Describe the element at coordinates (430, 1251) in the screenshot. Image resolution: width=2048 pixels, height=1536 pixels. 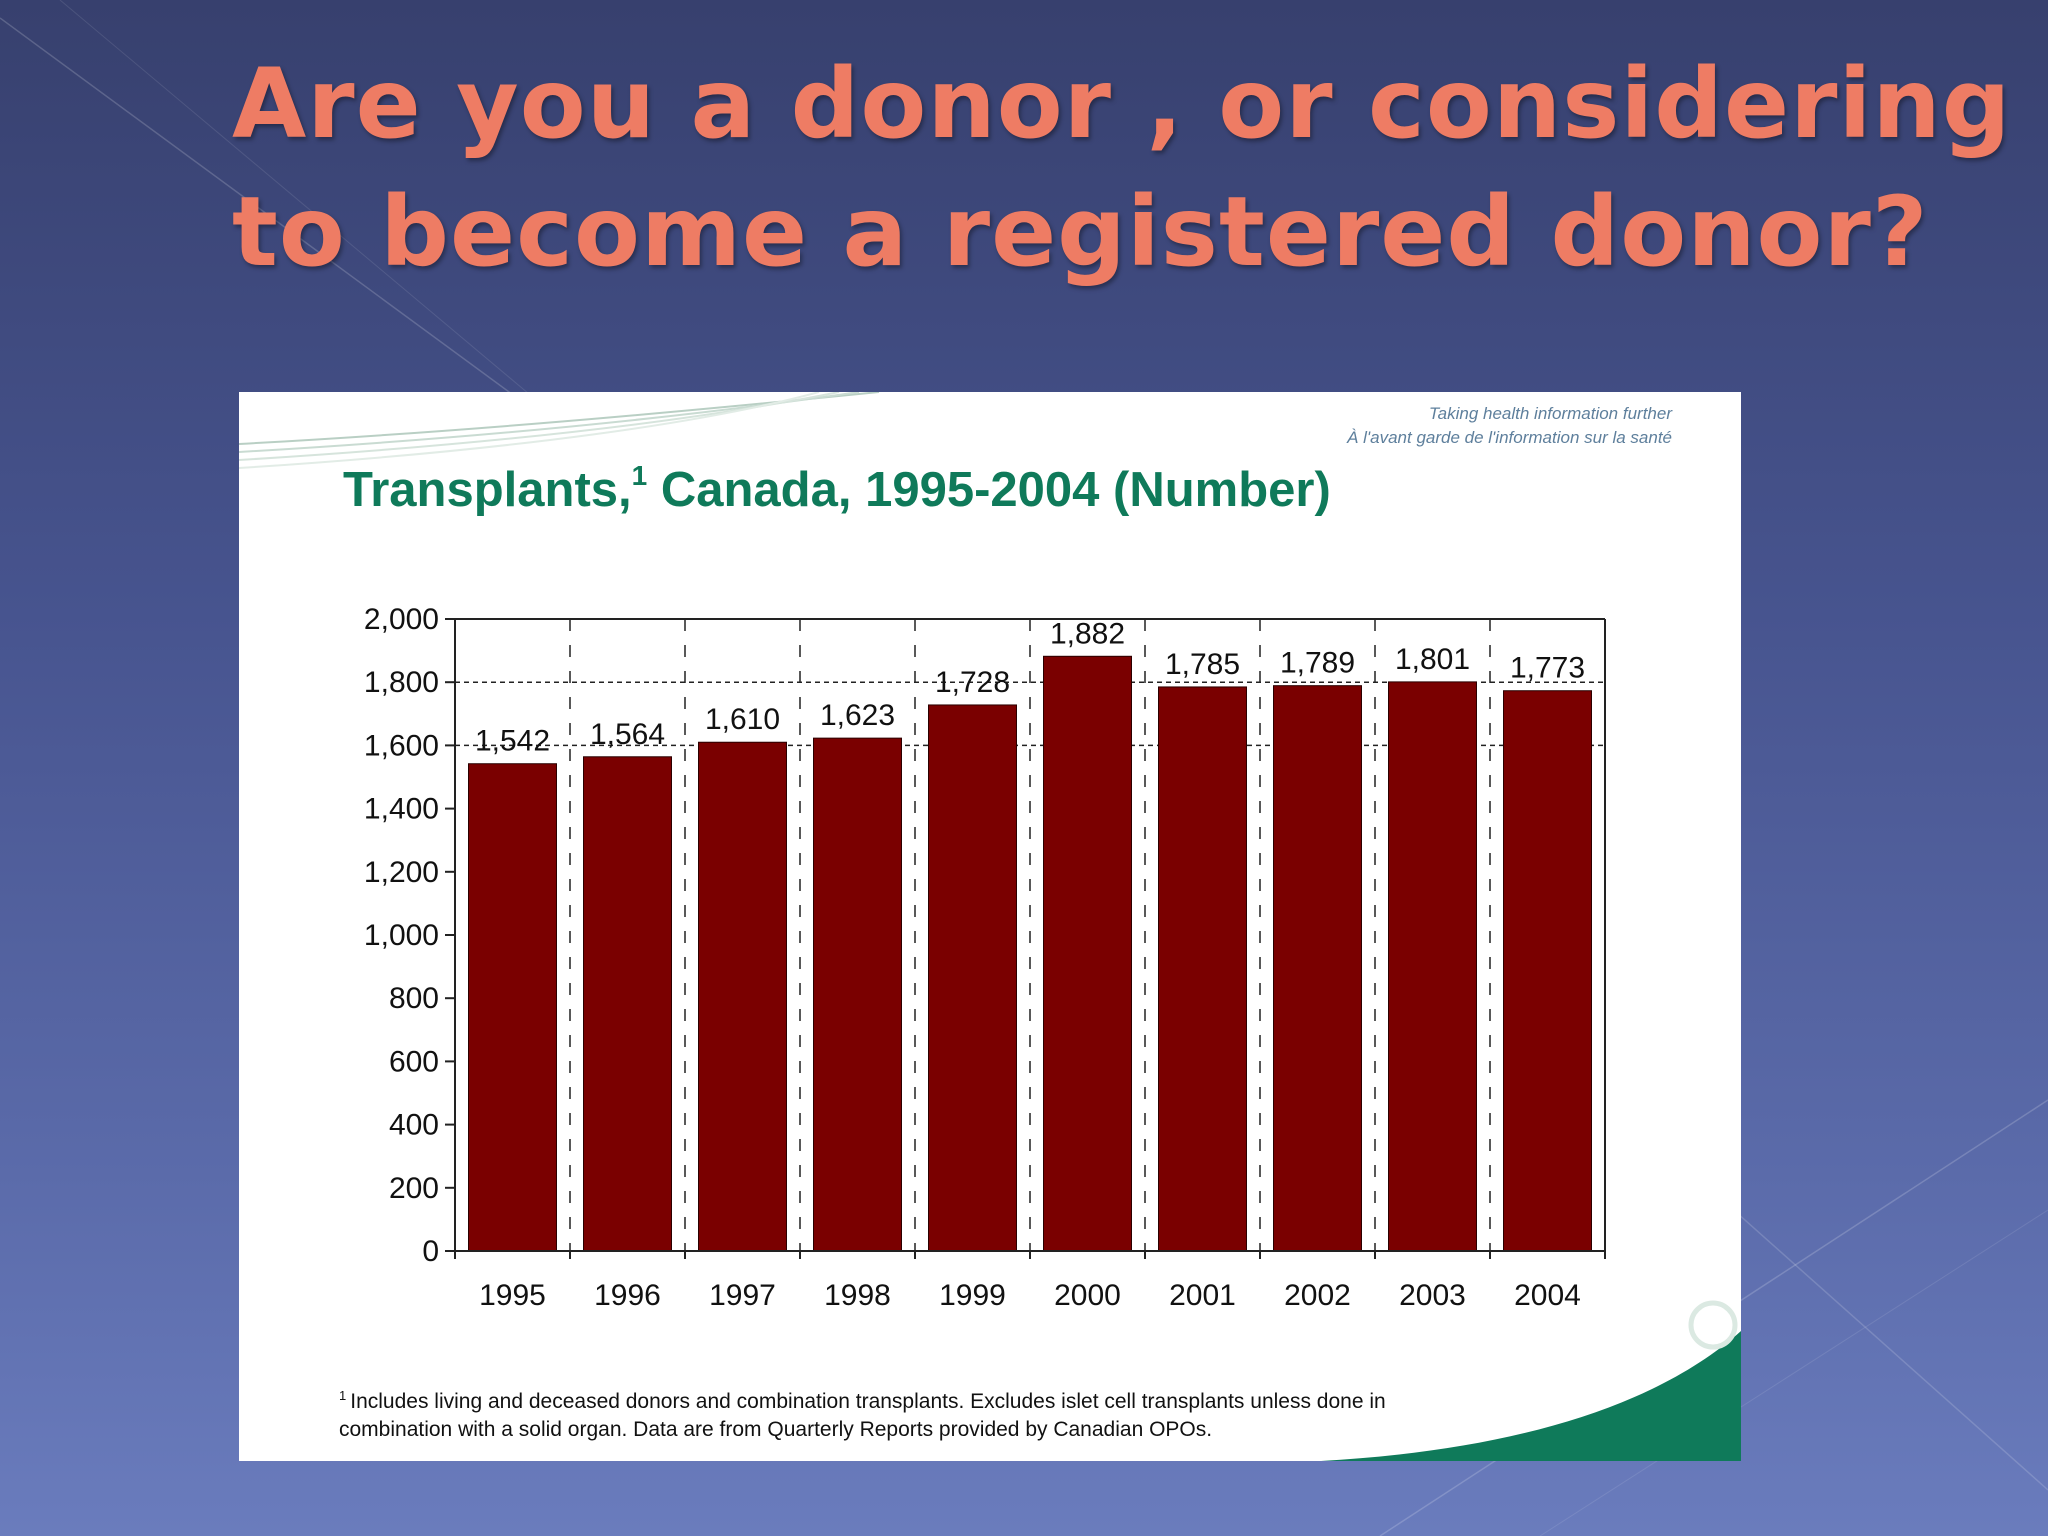
I see `y-tick-label: 0` at that location.